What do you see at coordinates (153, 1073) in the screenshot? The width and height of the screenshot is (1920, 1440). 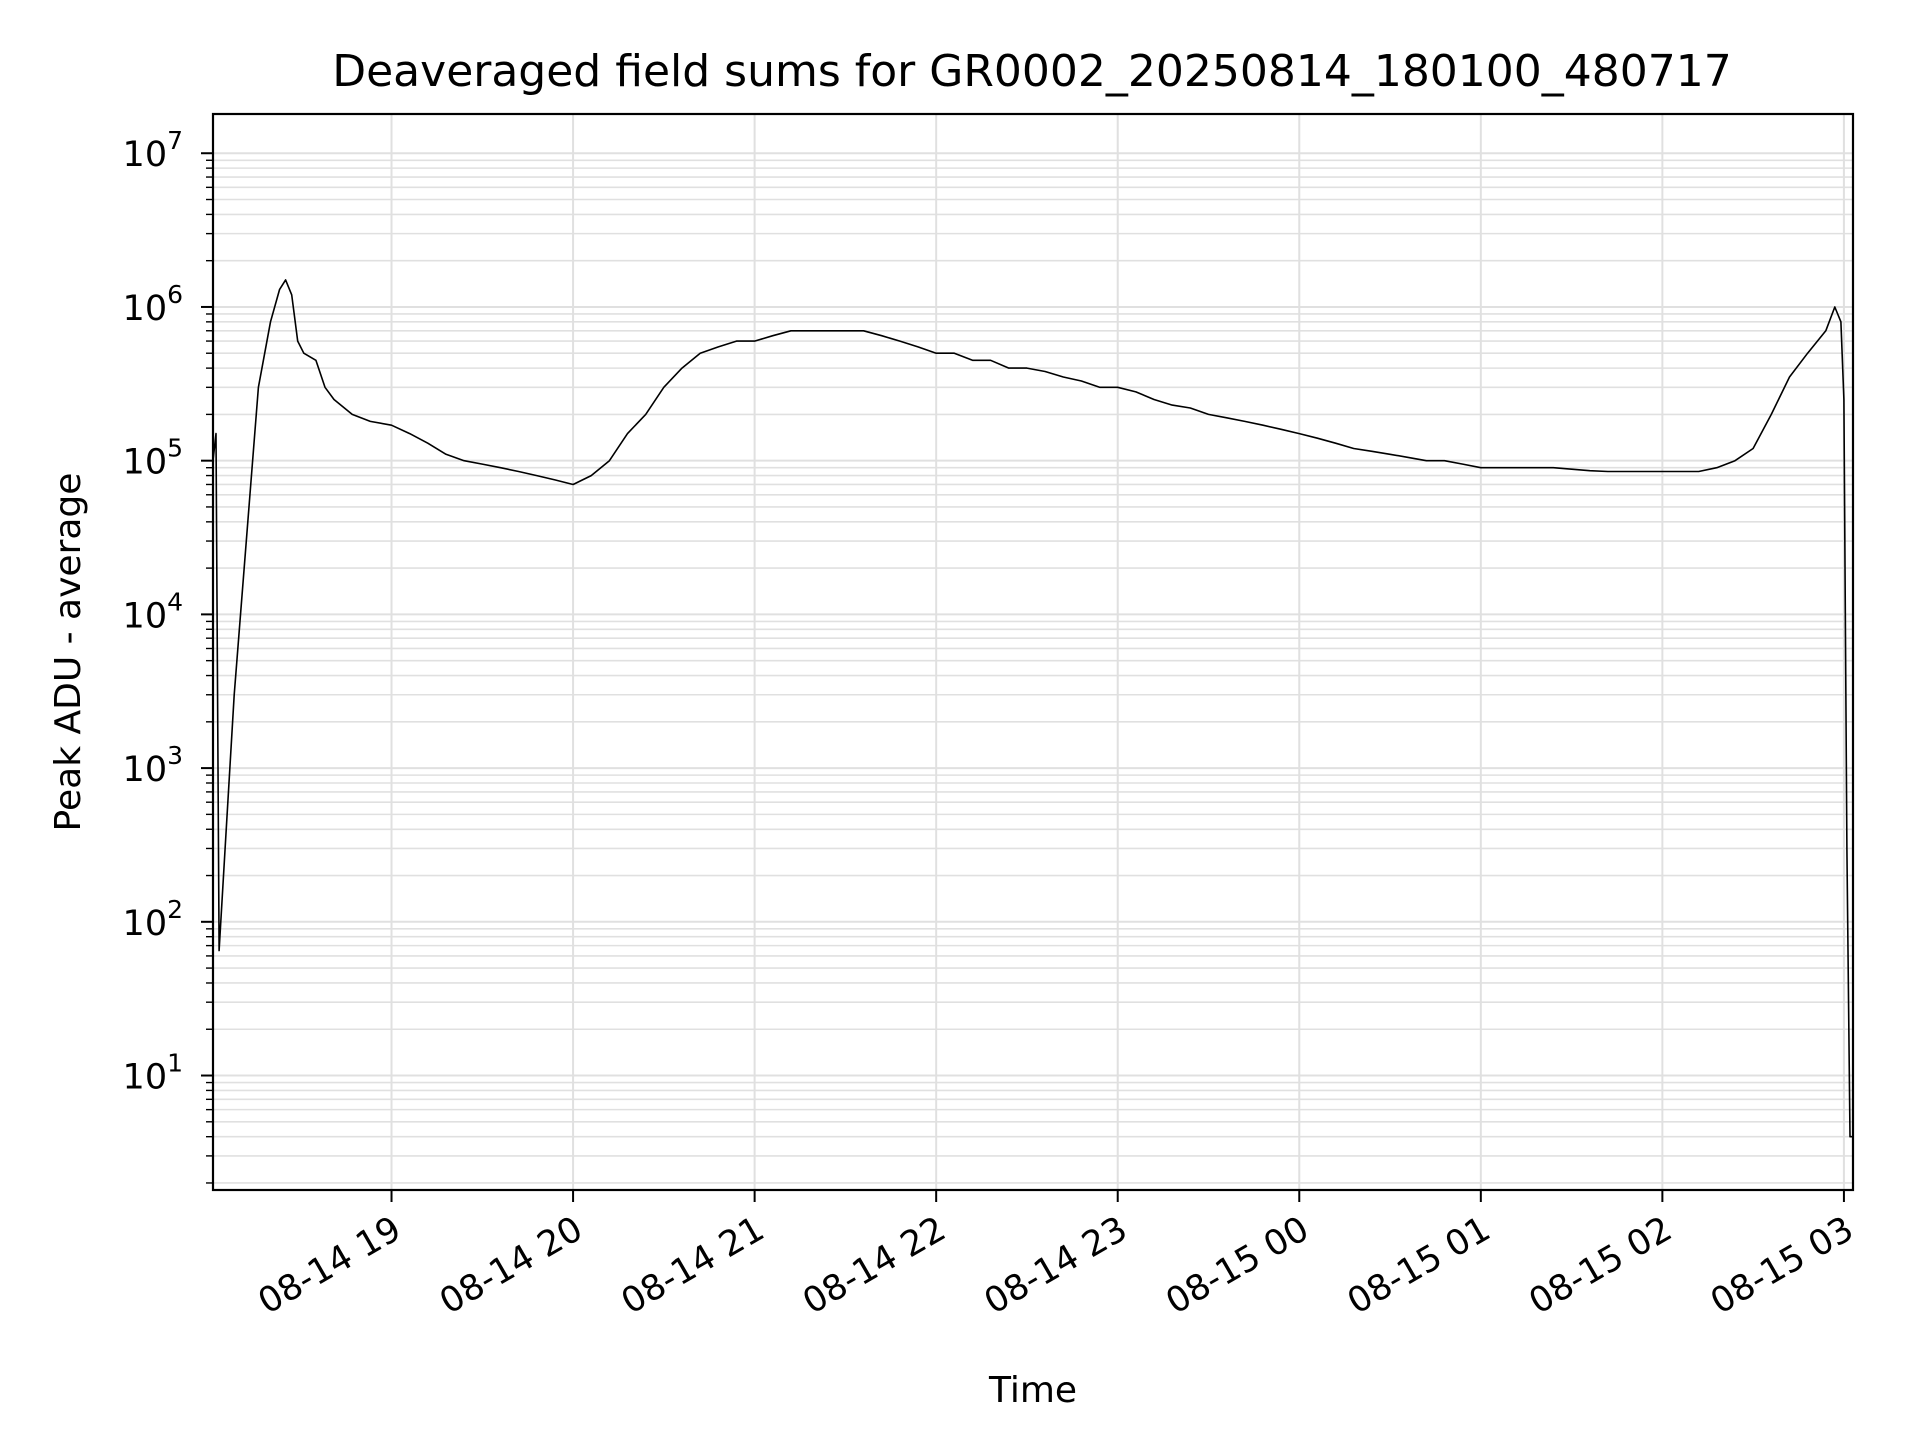 I see `y-tick-label: 10¹` at bounding box center [153, 1073].